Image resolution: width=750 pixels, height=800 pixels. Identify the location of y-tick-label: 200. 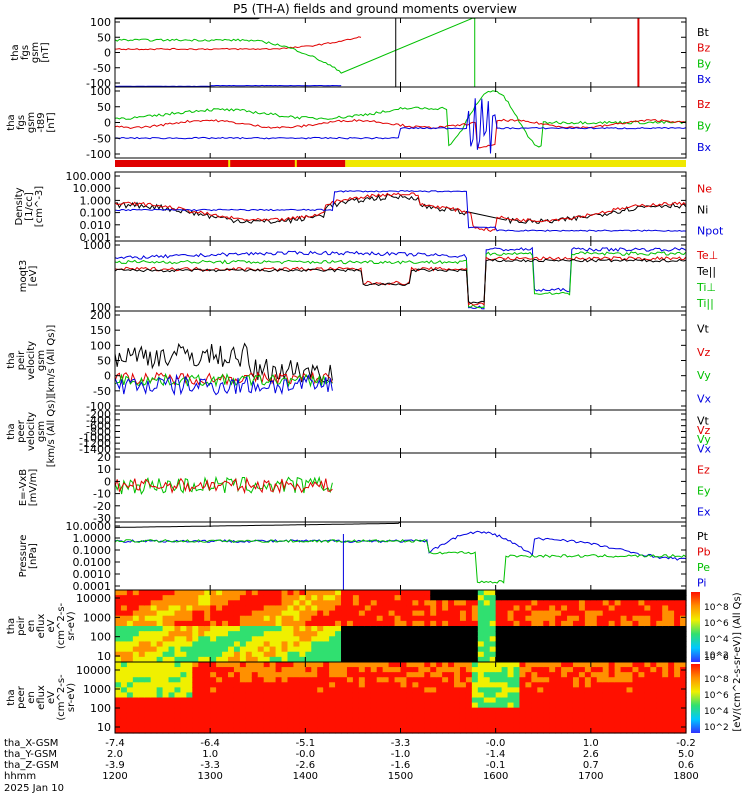
(100, 315).